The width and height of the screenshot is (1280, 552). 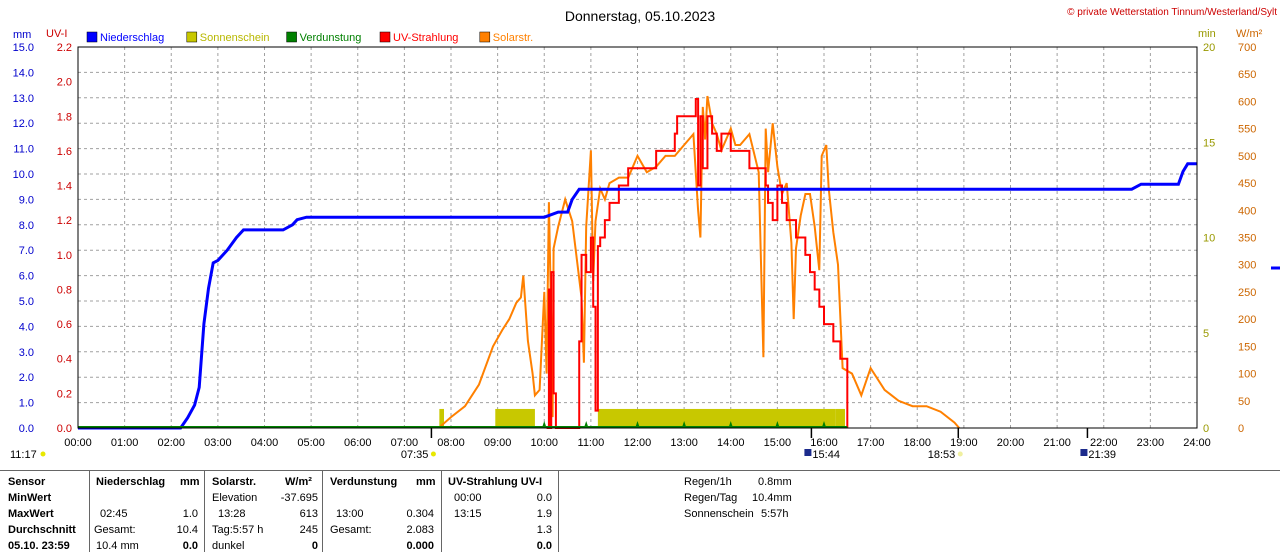 What do you see at coordinates (917, 443) in the screenshot?
I see `x-tick-label: 18:00` at bounding box center [917, 443].